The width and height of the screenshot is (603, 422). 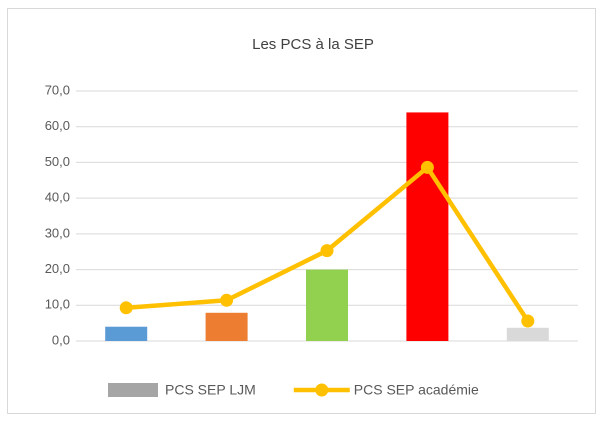 What do you see at coordinates (57, 125) in the screenshot?
I see `y-tick-label: 60,0` at bounding box center [57, 125].